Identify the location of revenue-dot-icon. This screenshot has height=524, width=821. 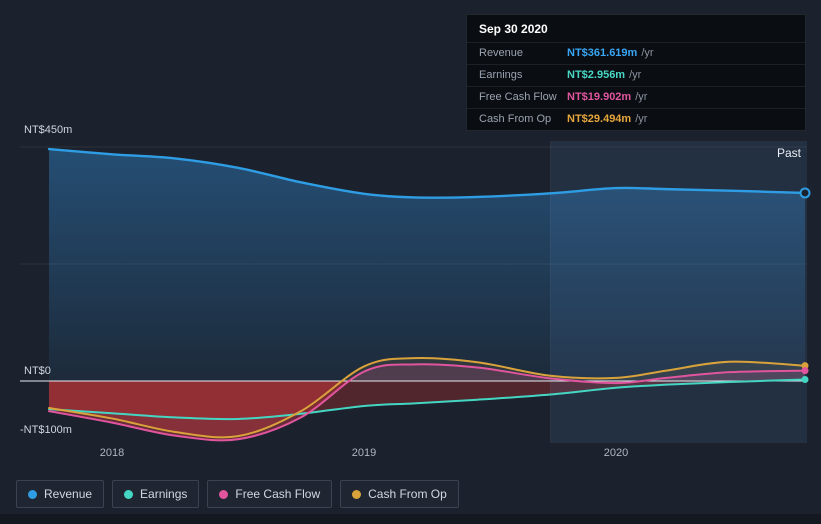
(32, 494).